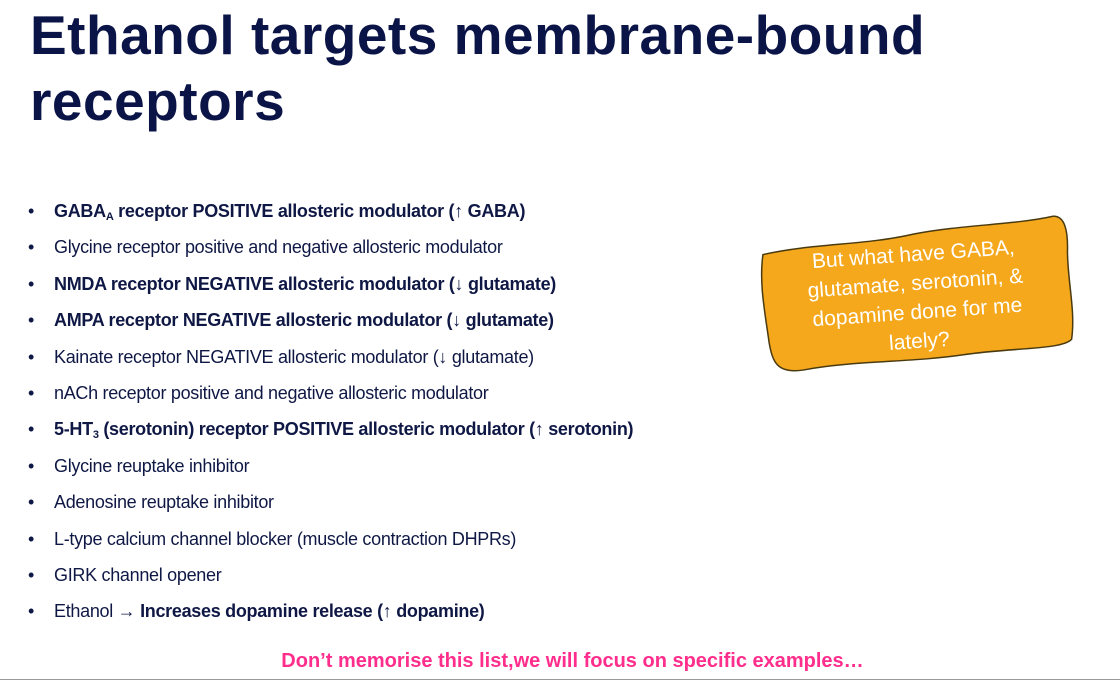 Image resolution: width=1120 pixels, height=681 pixels. I want to click on bullet-text: GIRK channel opener, so click(138, 578).